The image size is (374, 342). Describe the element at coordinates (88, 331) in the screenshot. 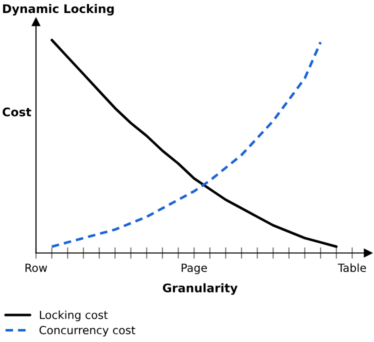

I see `legend-label: Concurrency cost` at that location.